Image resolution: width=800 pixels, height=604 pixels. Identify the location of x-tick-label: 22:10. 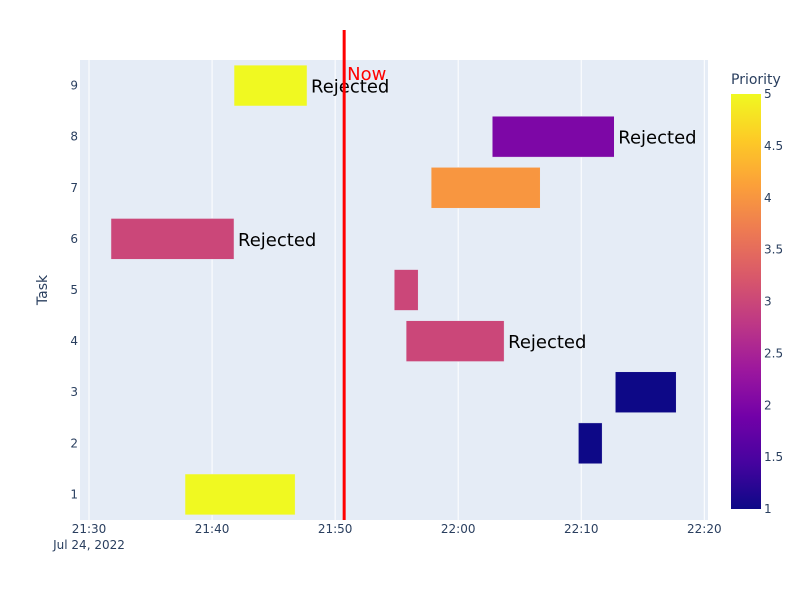
(581, 529).